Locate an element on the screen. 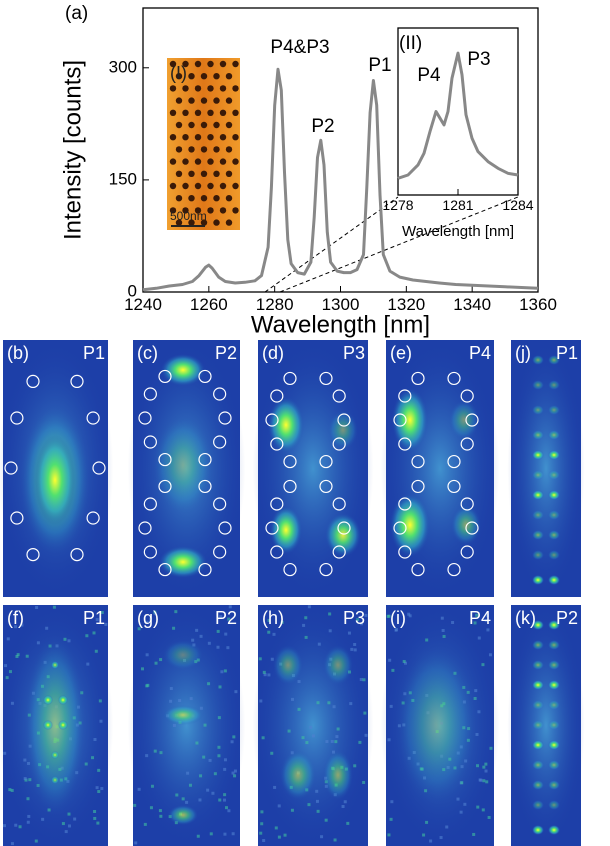 This screenshot has height=846, width=610. panel-label: (f) is located at coordinates (15, 618).